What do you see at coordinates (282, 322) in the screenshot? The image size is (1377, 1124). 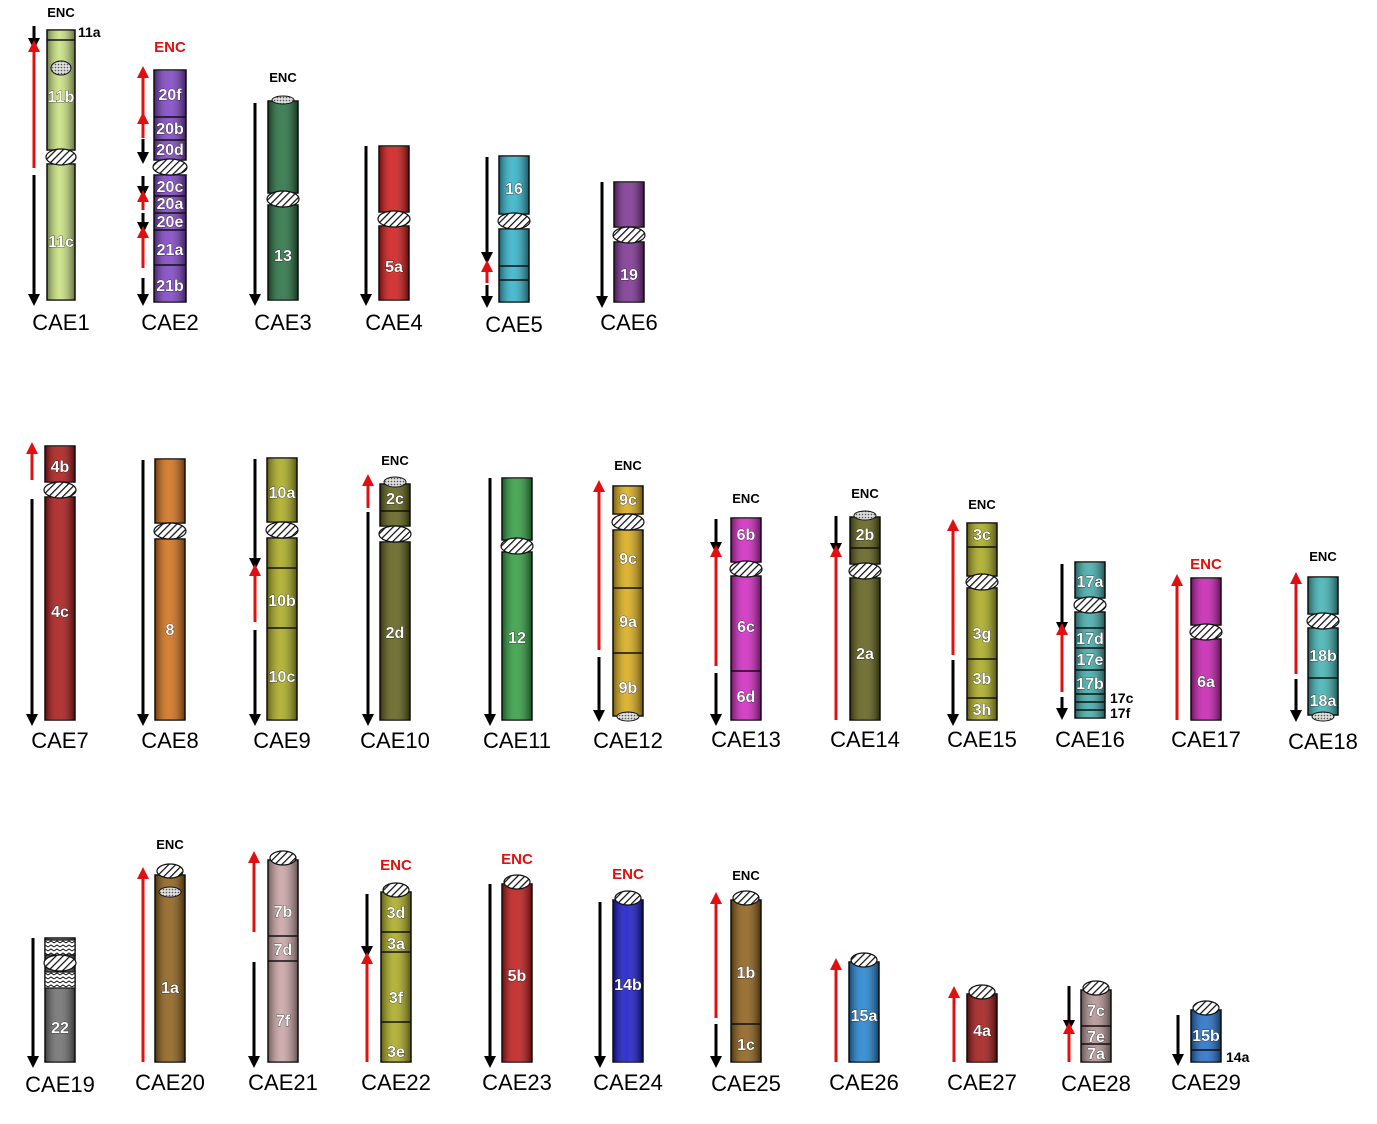 I see `chromosome-label: CAE3` at bounding box center [282, 322].